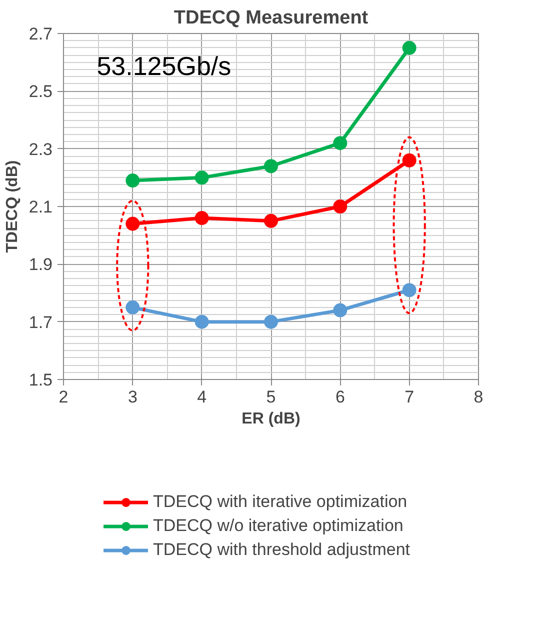  What do you see at coordinates (409, 397) in the screenshot?
I see `x-tick-label: 7` at bounding box center [409, 397].